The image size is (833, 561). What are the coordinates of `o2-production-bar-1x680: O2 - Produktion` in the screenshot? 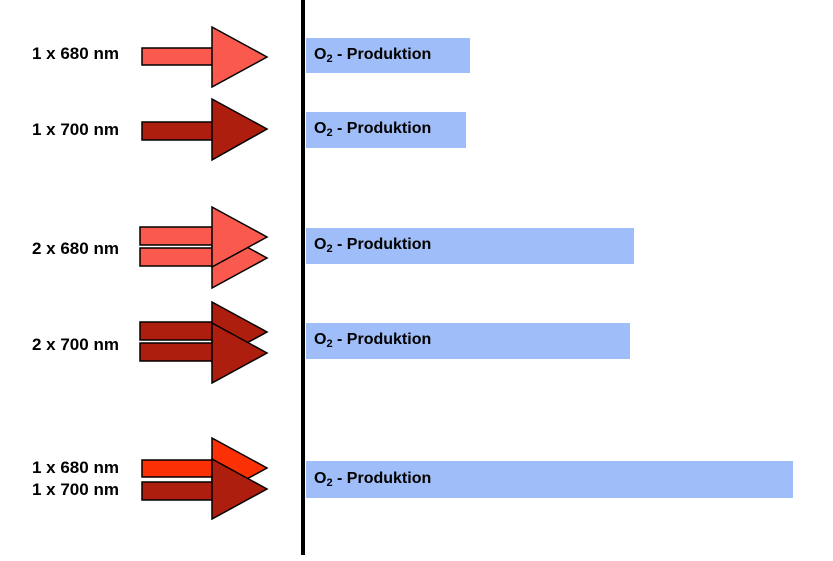 It's located at (388, 55).